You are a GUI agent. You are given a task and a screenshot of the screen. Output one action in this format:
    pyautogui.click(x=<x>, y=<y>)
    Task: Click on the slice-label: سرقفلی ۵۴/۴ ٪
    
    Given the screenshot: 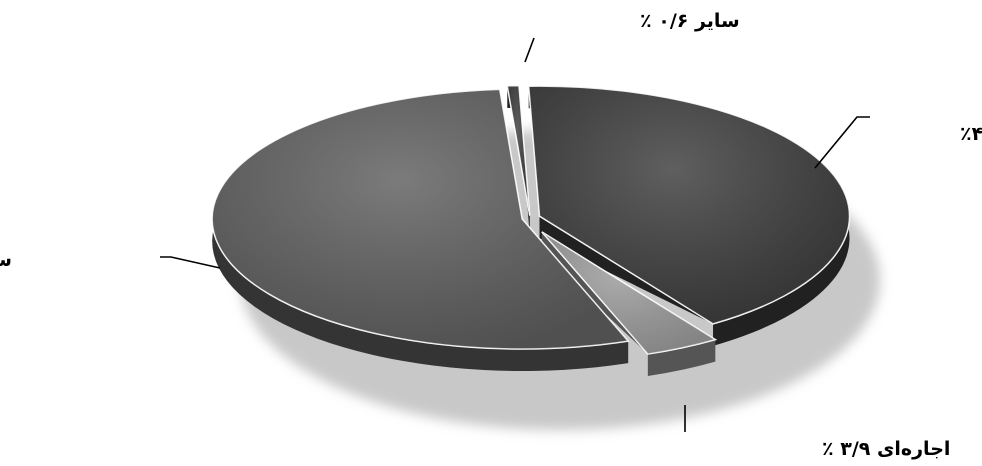 What is the action you would take?
    pyautogui.click(x=6, y=260)
    